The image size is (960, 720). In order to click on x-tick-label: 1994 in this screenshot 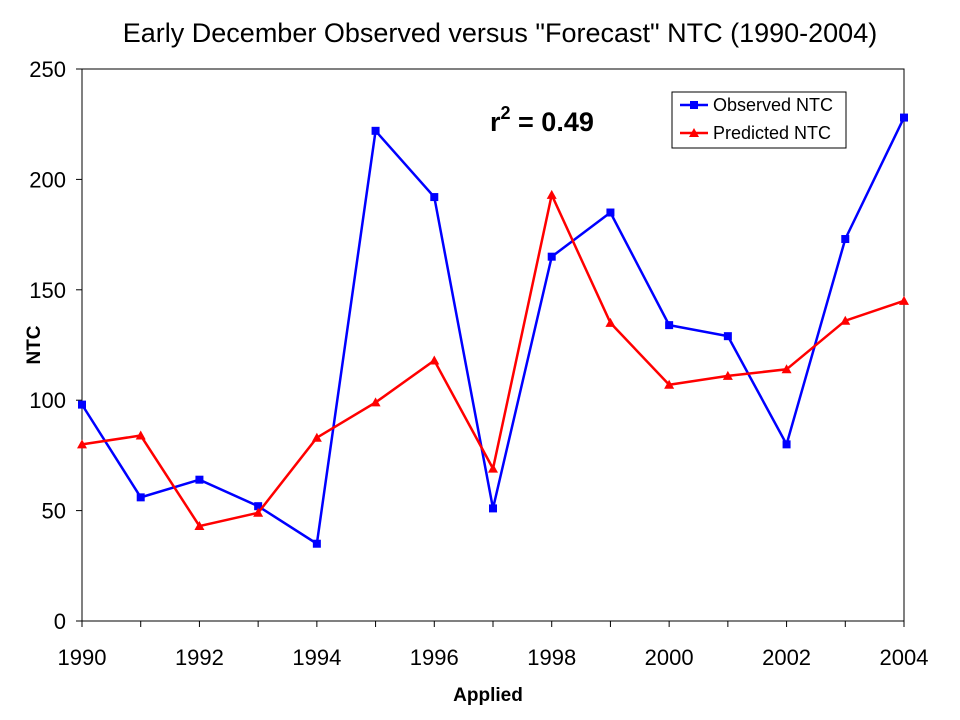, I will do `click(316, 657)`.